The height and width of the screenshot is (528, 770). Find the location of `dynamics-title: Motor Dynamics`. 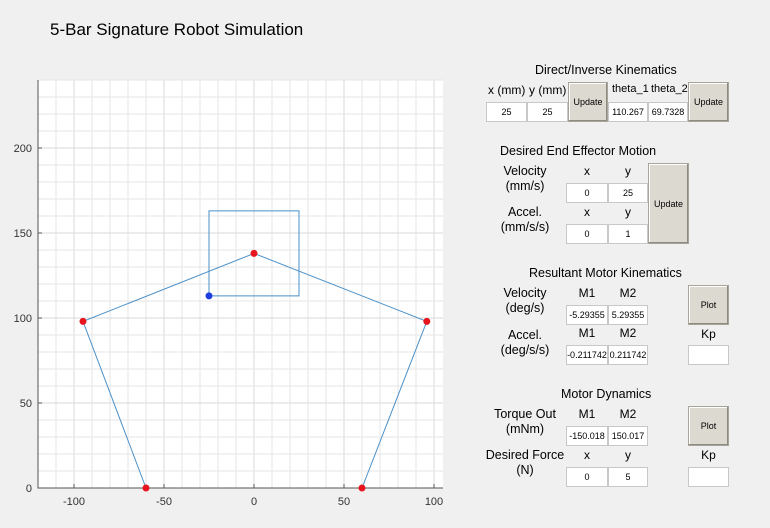

dynamics-title: Motor Dynamics is located at coordinates (606, 394).